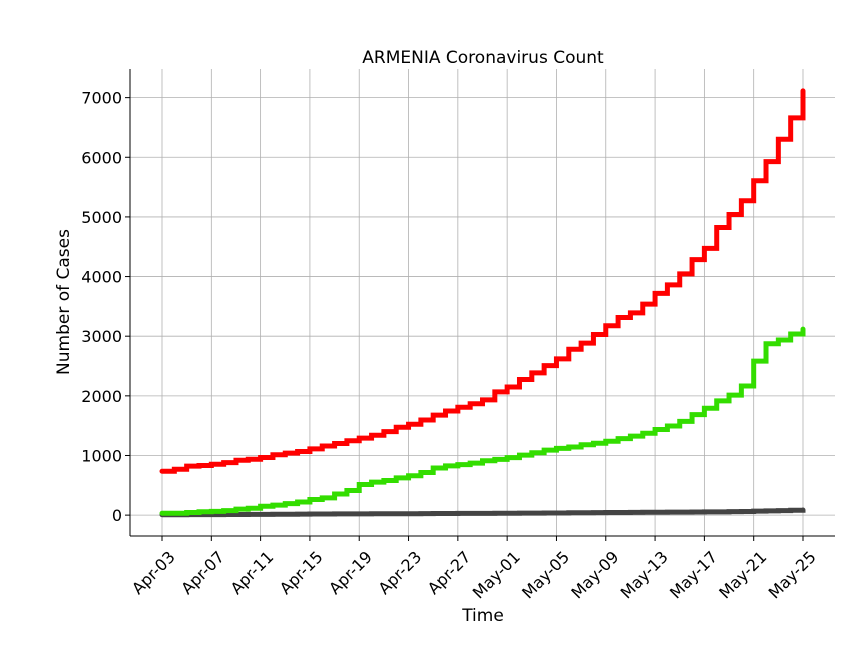 The height and width of the screenshot is (648, 864). Describe the element at coordinates (350, 572) in the screenshot. I see `x-tick-label: Apr-19` at that location.